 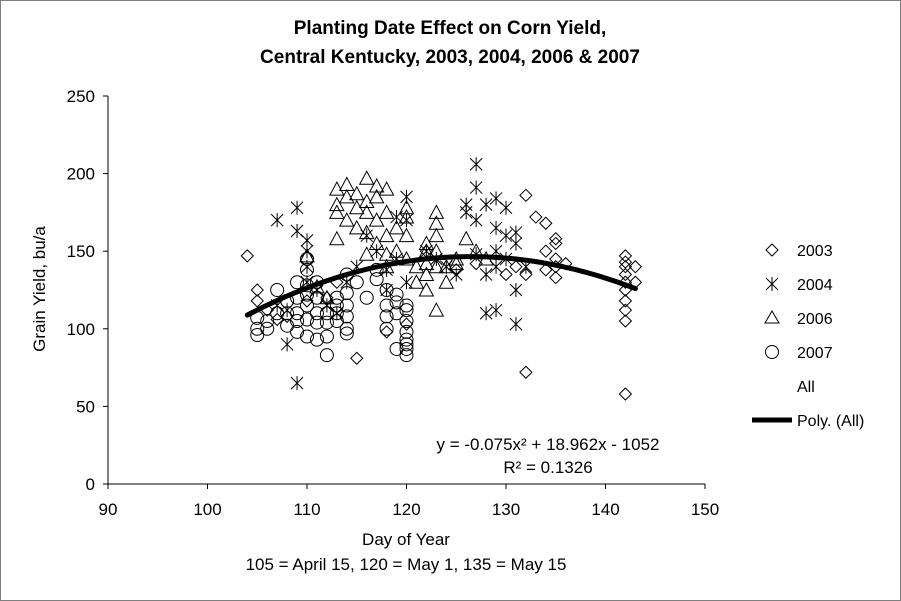 What do you see at coordinates (450, 28) in the screenshot?
I see `chart-title-line1: Planting Date Effect on Corn Yield,` at bounding box center [450, 28].